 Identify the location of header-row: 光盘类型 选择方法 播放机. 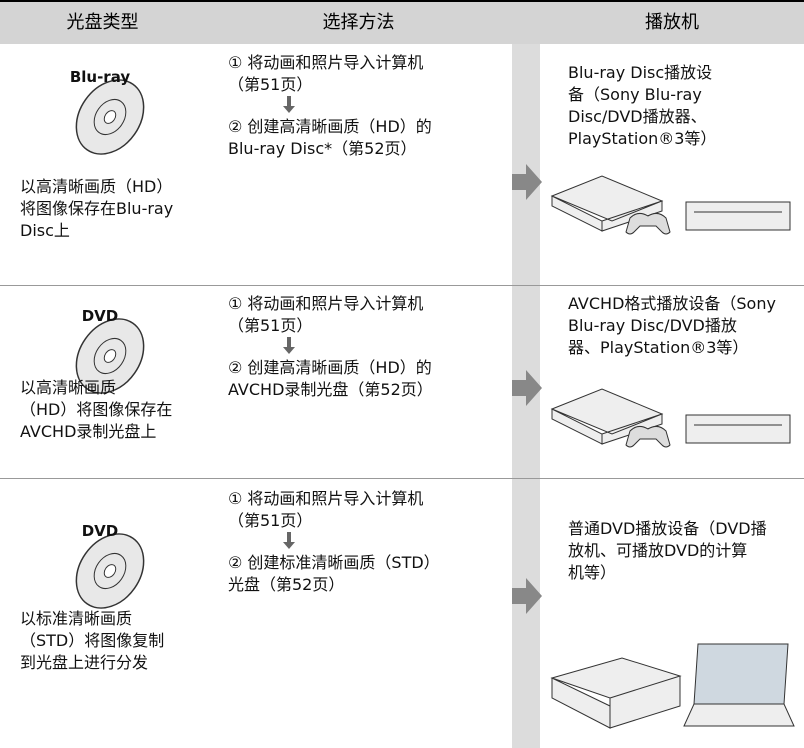
(402, 22).